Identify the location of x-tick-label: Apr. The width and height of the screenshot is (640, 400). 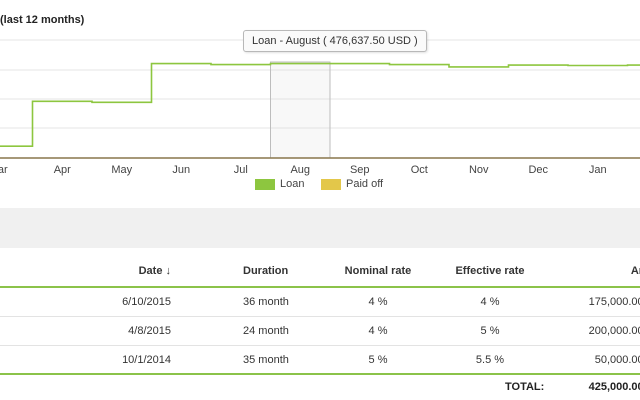
(62, 170).